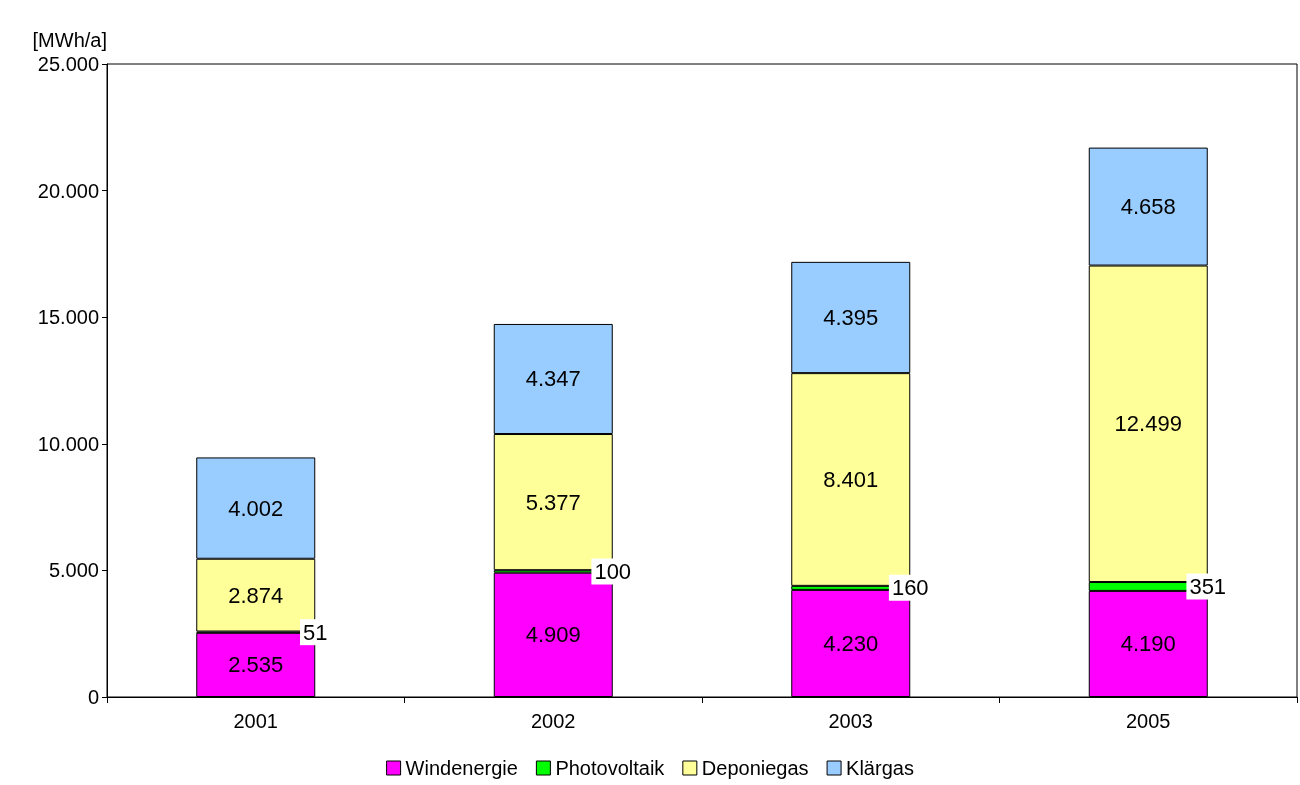  Describe the element at coordinates (880, 768) in the screenshot. I see `legend-label: Klärgas` at that location.